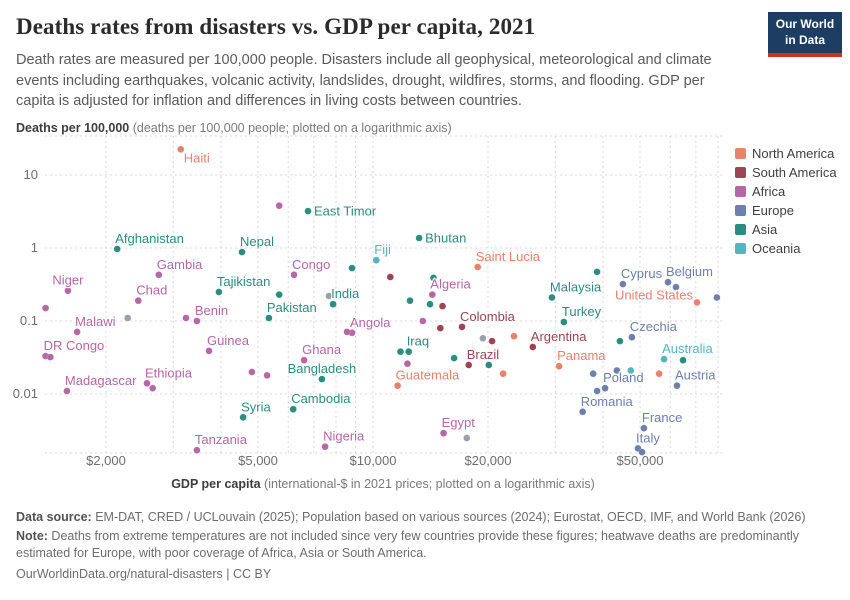 The width and height of the screenshot is (850, 600). I want to click on data-point-pakistan, so click(269, 318).